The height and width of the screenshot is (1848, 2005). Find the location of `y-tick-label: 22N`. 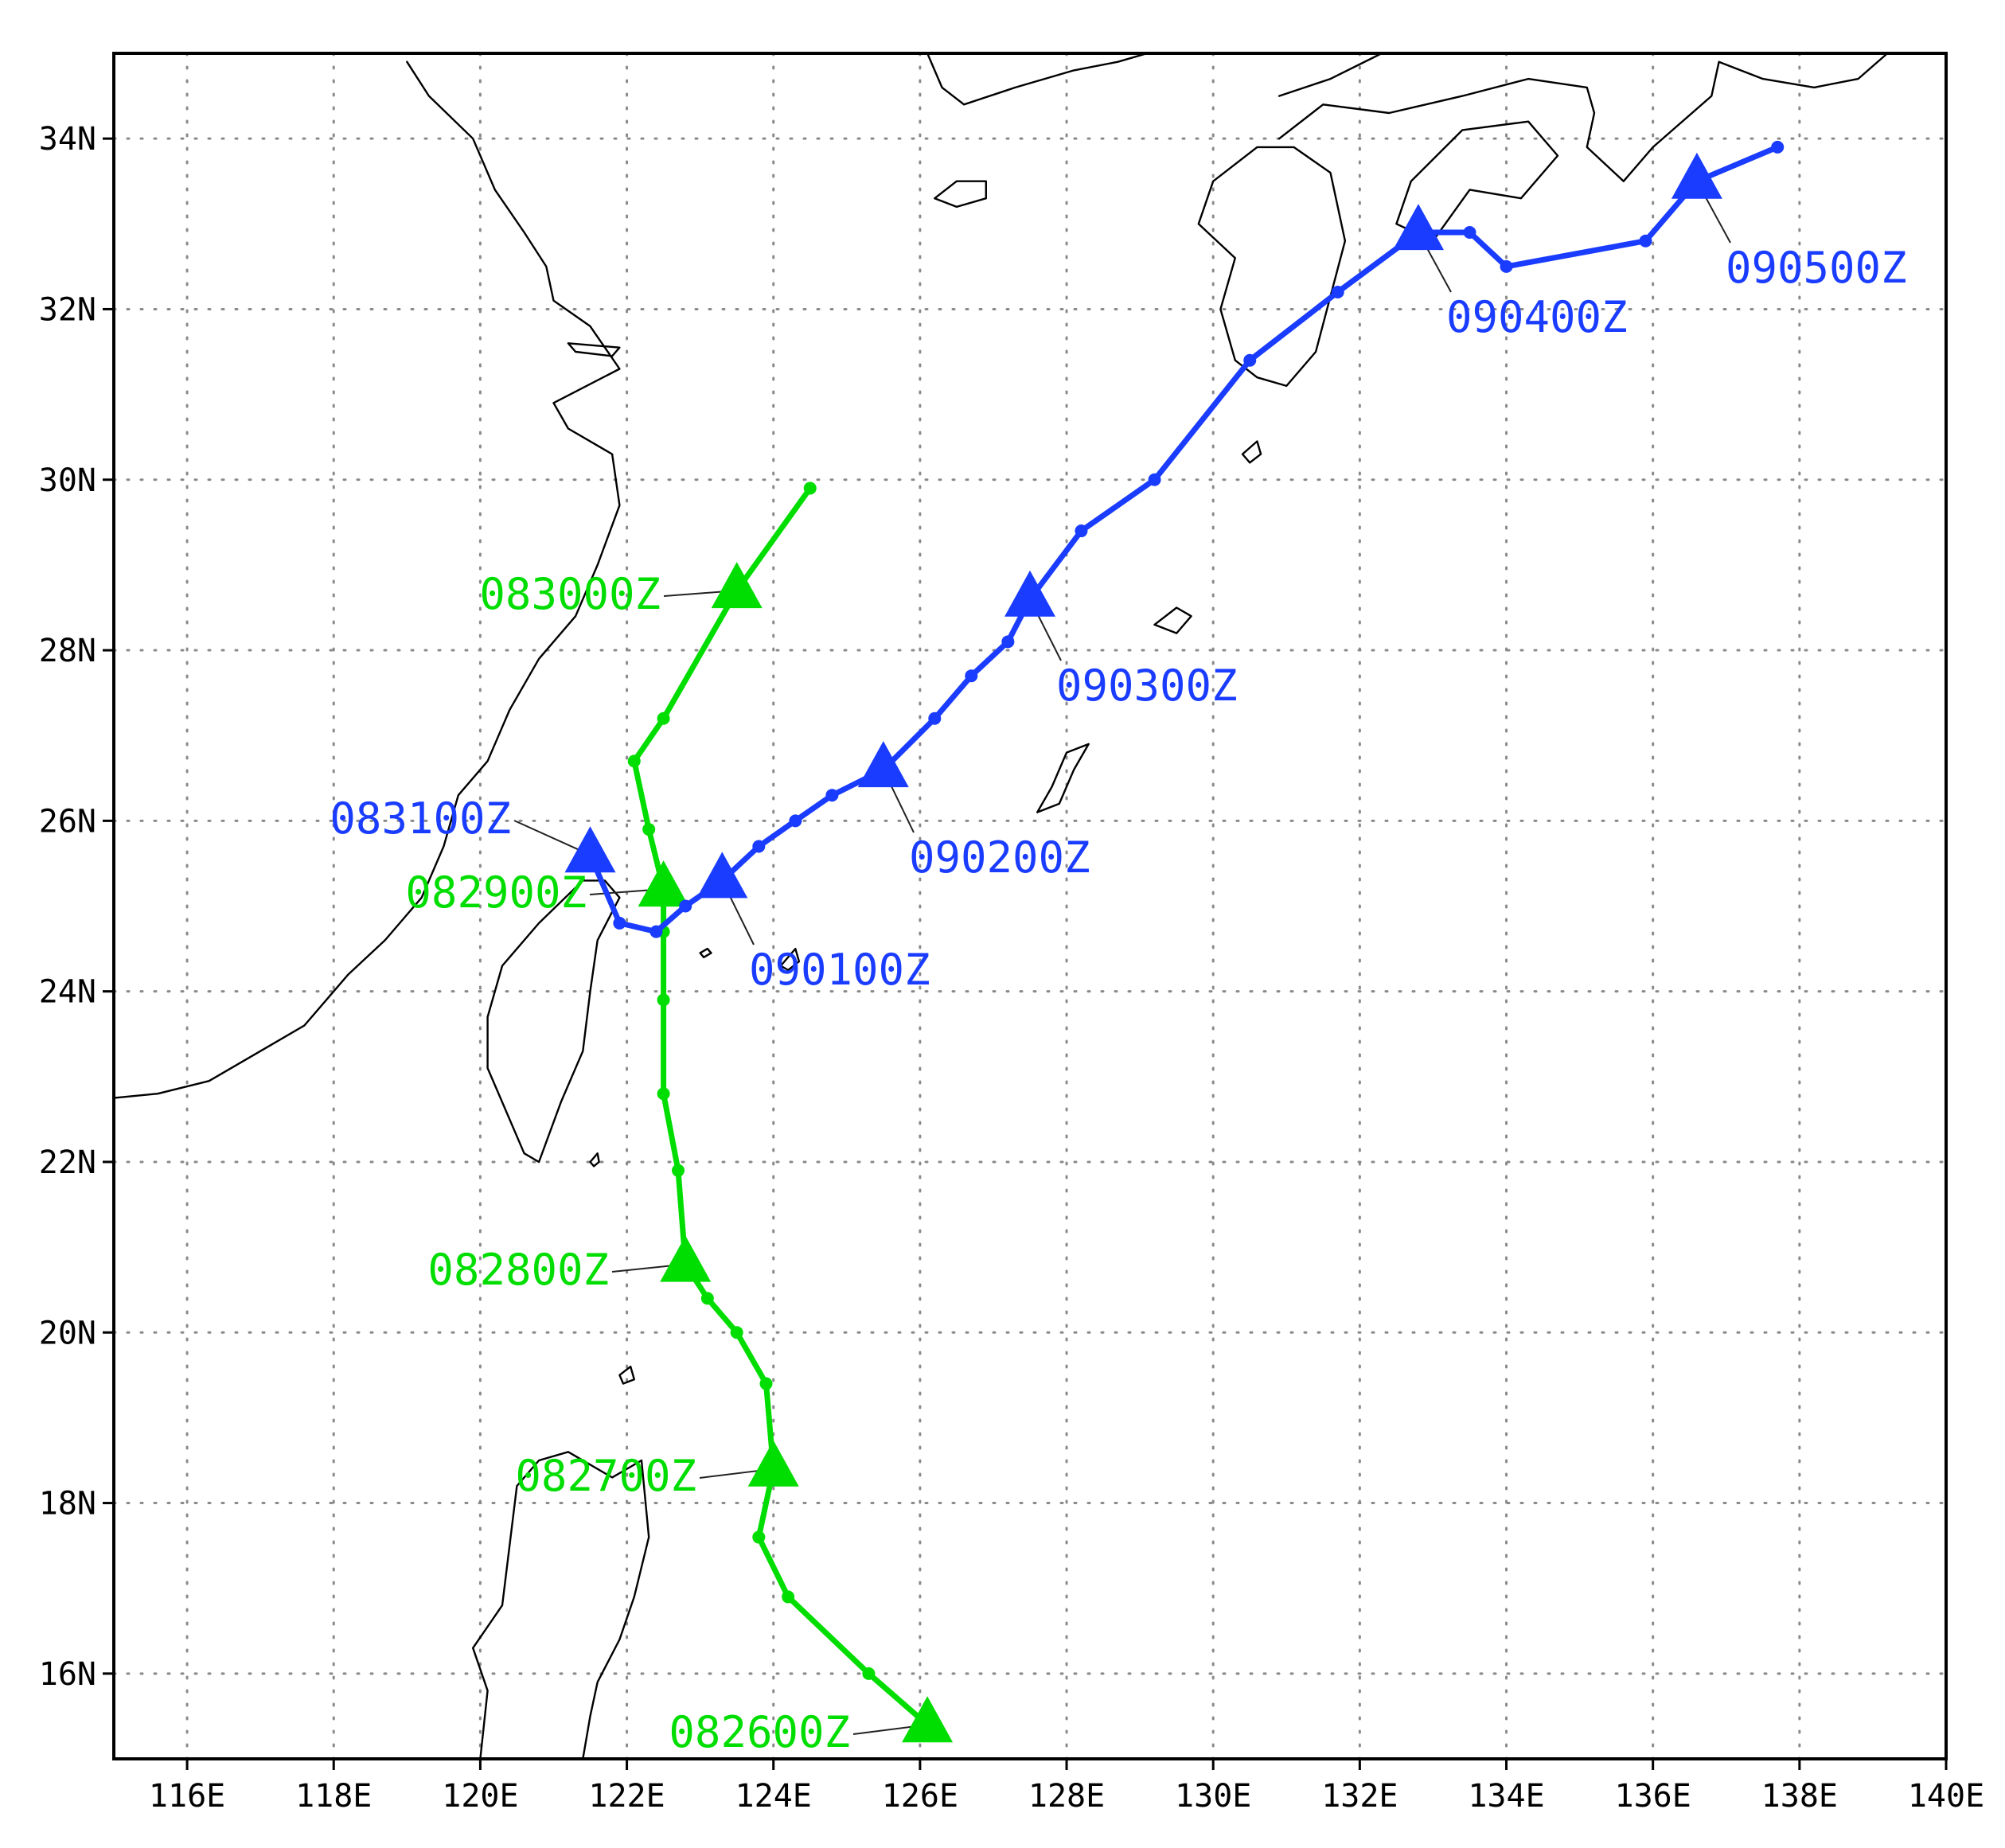

y-tick-label: 22N is located at coordinates (67, 1162).